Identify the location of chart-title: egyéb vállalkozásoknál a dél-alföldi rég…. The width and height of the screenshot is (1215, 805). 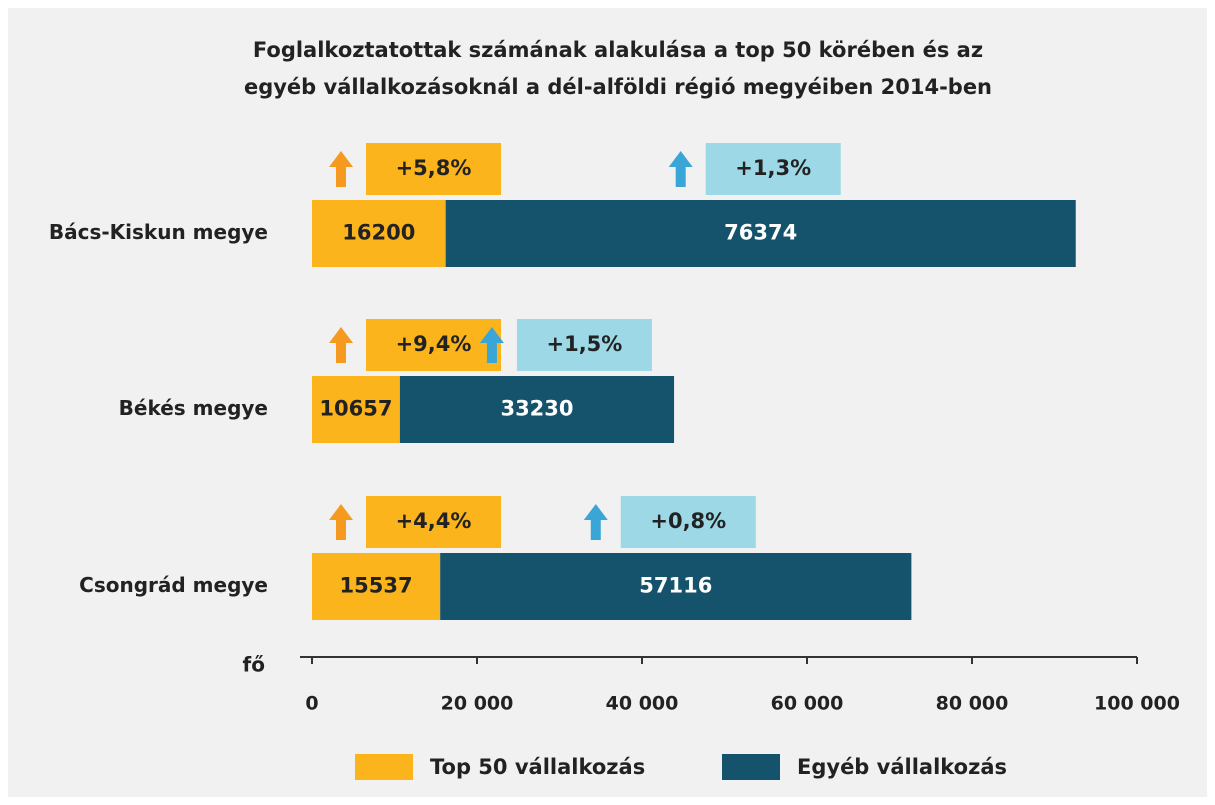
(618, 87).